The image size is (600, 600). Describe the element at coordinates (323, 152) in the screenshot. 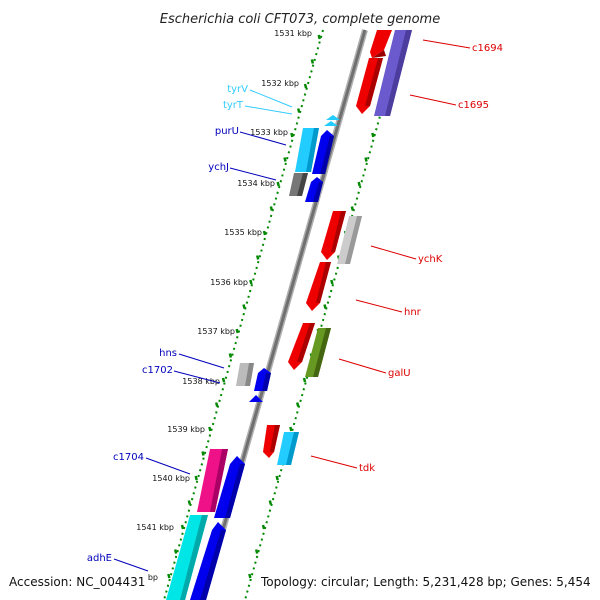

I see `feature-purU` at that location.